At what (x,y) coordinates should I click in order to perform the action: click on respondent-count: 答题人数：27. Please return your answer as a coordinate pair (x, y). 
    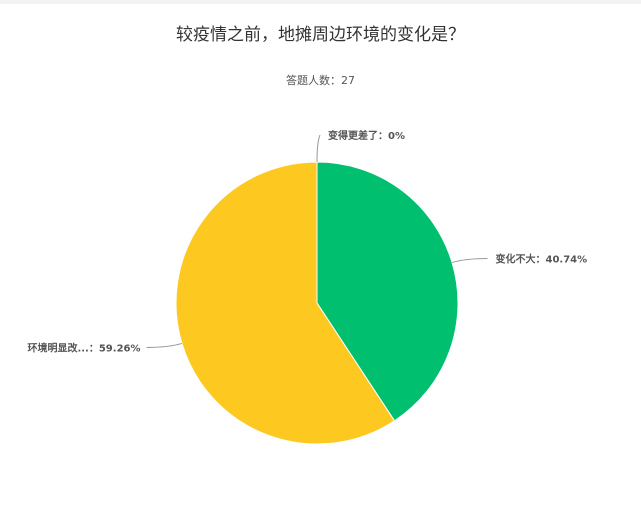
    Looking at the image, I should click on (320, 80).